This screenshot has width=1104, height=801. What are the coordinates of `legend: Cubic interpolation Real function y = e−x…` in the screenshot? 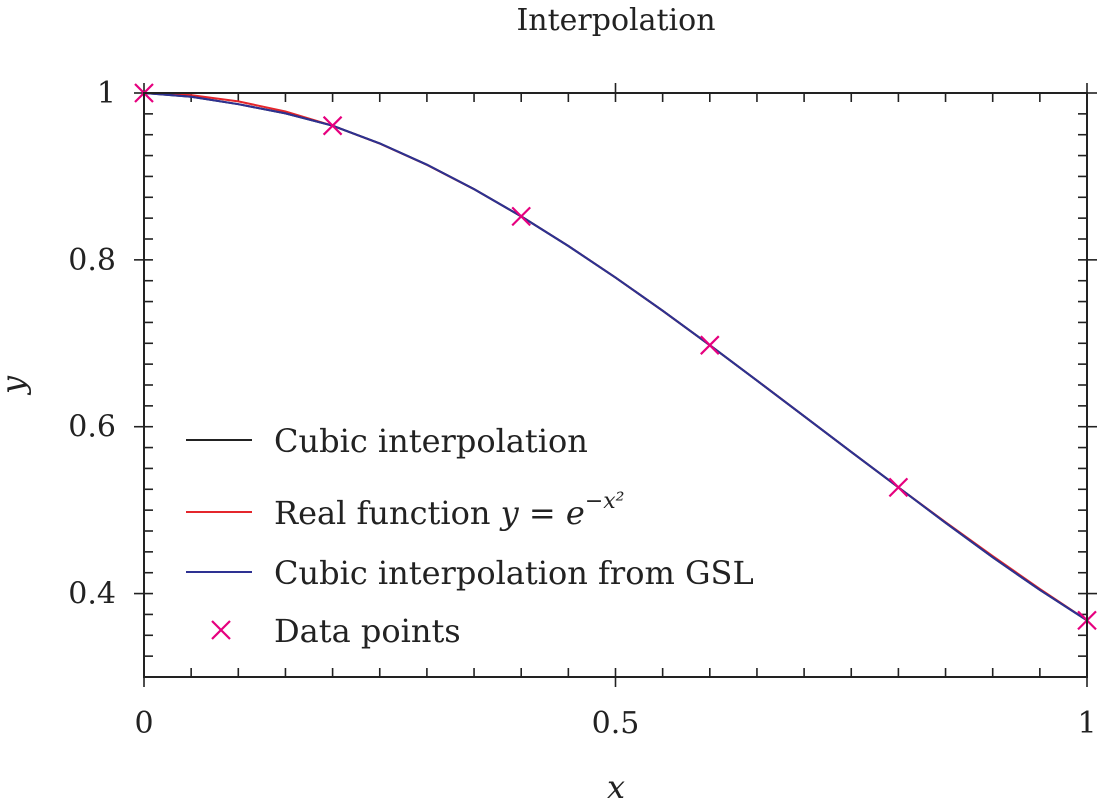 It's located at (470, 536).